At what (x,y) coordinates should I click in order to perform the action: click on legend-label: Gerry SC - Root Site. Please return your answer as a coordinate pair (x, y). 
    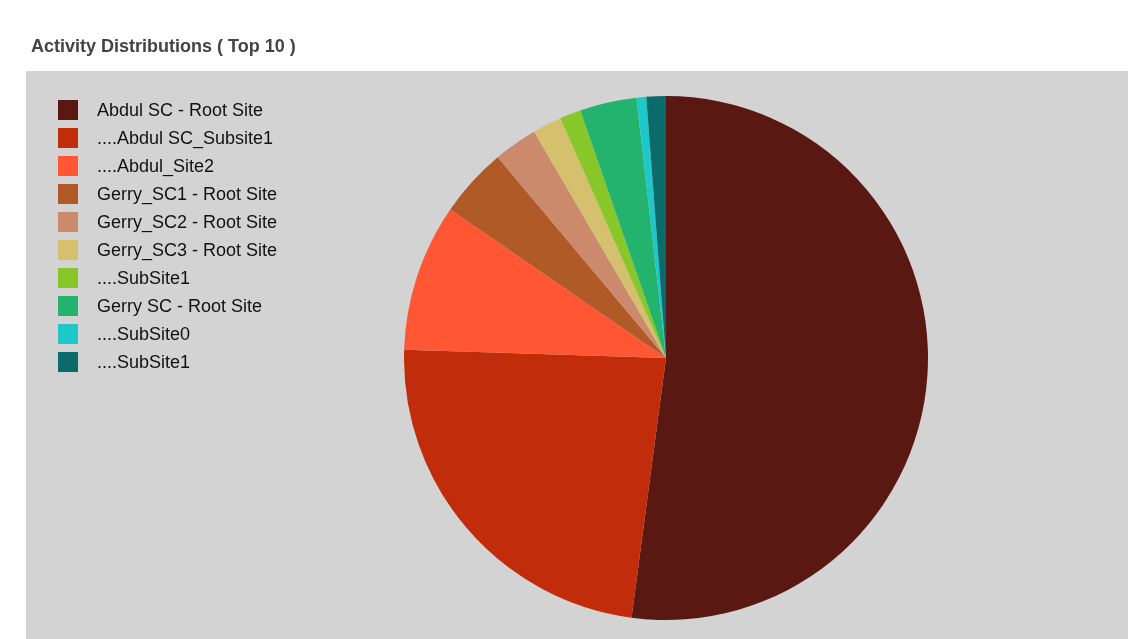
    Looking at the image, I should click on (180, 306).